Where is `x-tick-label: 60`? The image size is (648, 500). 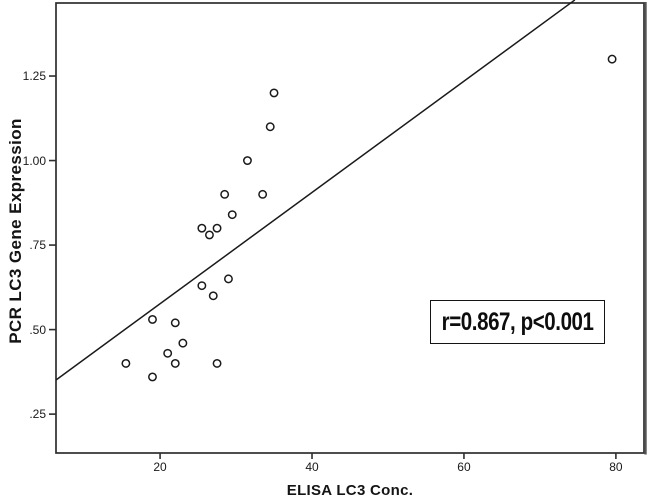 x-tick-label: 60 is located at coordinates (464, 467).